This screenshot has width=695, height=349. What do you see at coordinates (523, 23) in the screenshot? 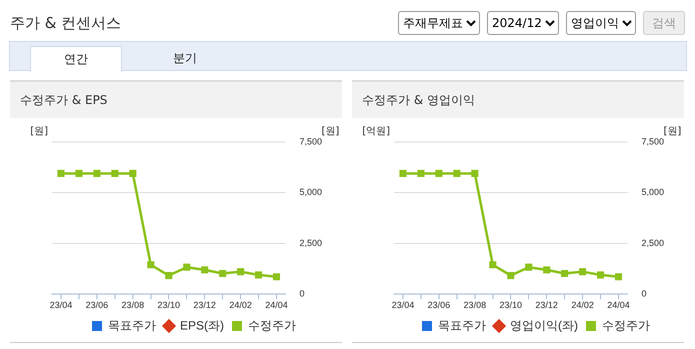
I see `text: 2024/12` at bounding box center [523, 23].